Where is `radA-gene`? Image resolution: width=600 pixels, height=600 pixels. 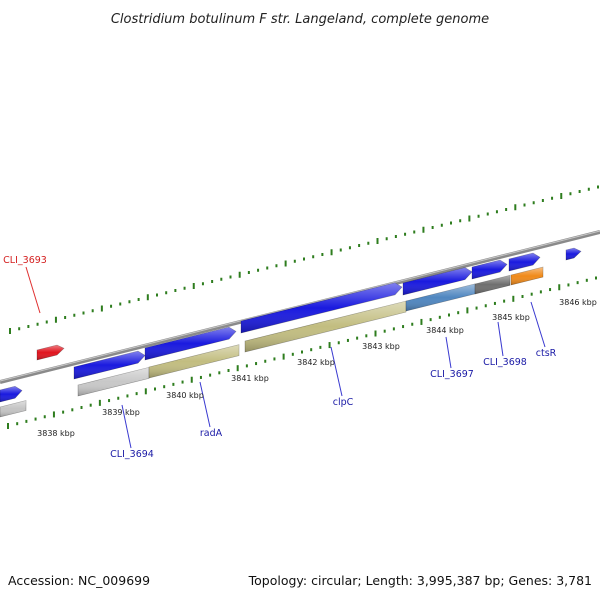
radA-gene is located at coordinates (194, 361).